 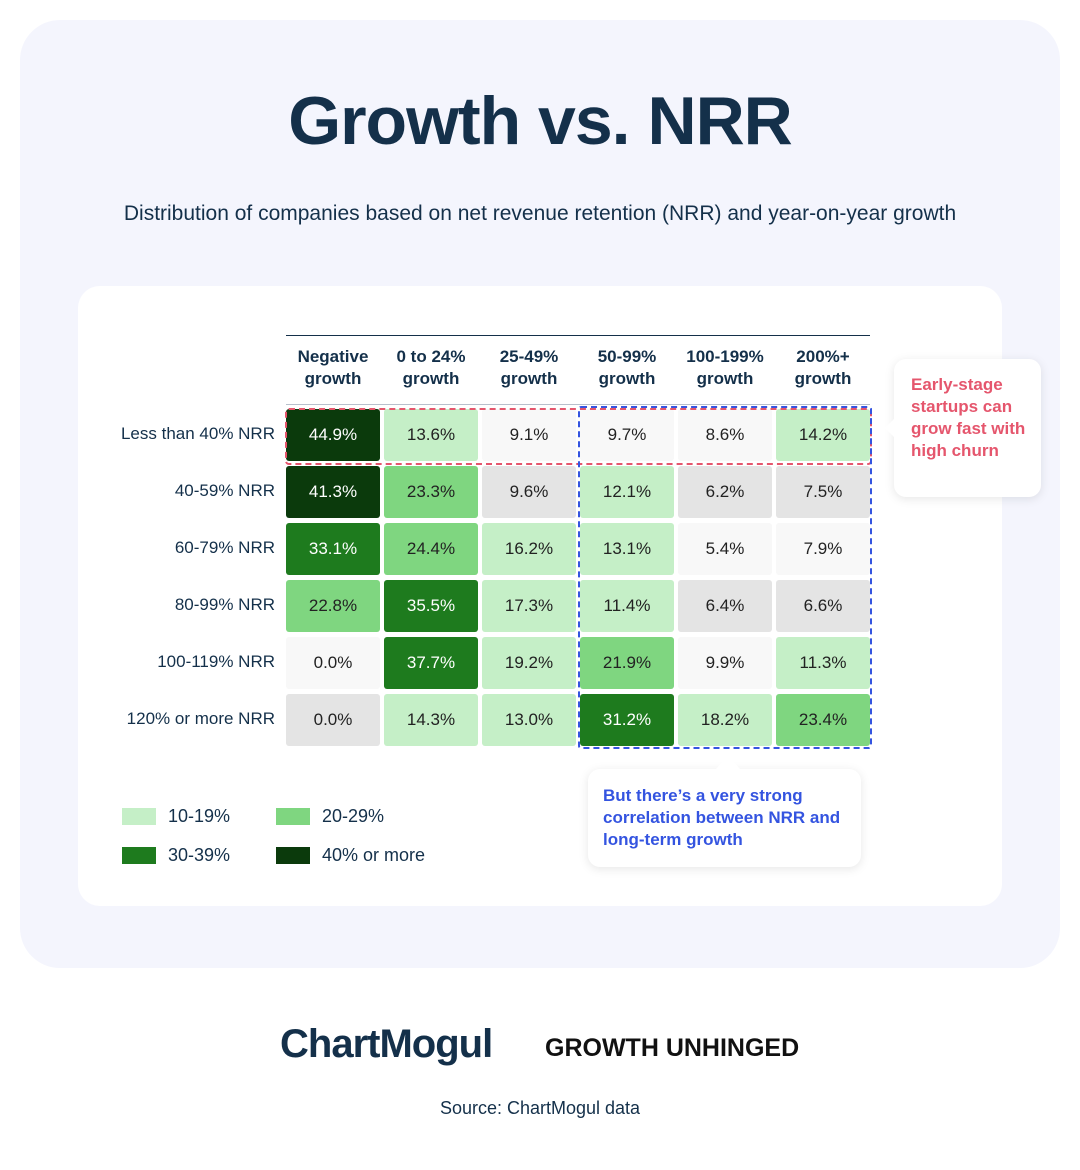 What do you see at coordinates (627, 663) in the screenshot?
I see `heatmap-cell: 21.9%` at bounding box center [627, 663].